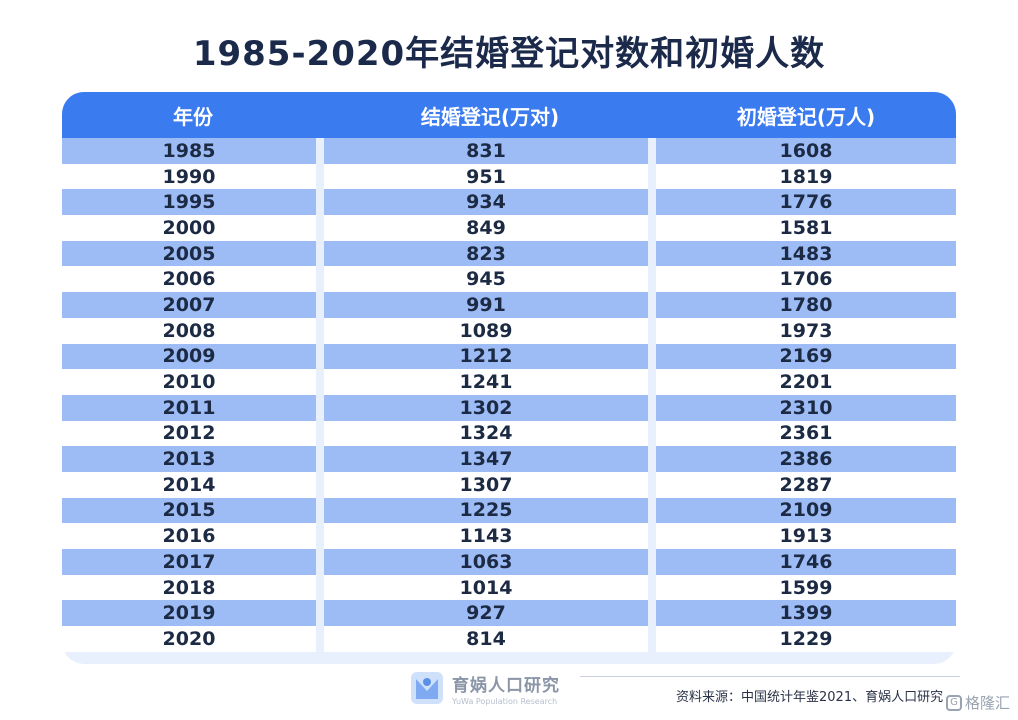 This screenshot has width=1018, height=720. I want to click on table-row: 2014 1307 2287, so click(509, 484).